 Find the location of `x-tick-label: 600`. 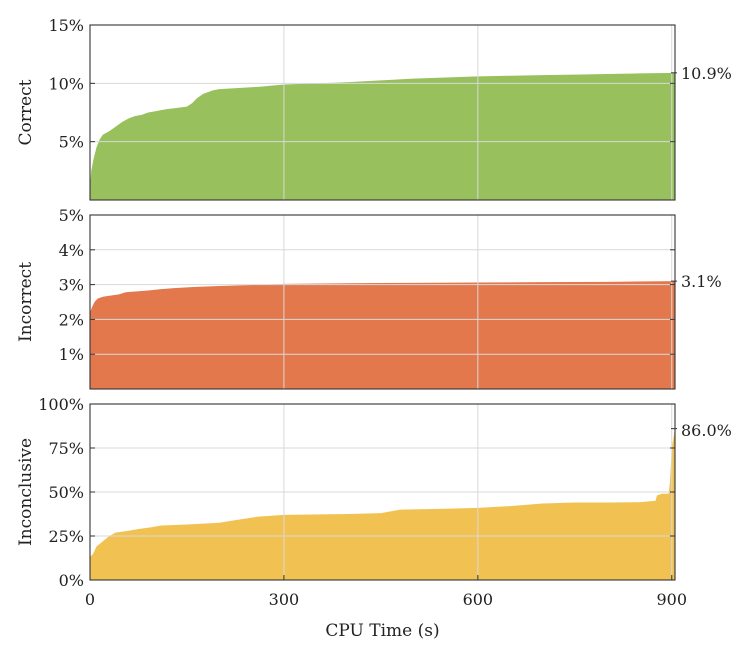

x-tick-label: 600 is located at coordinates (478, 599).